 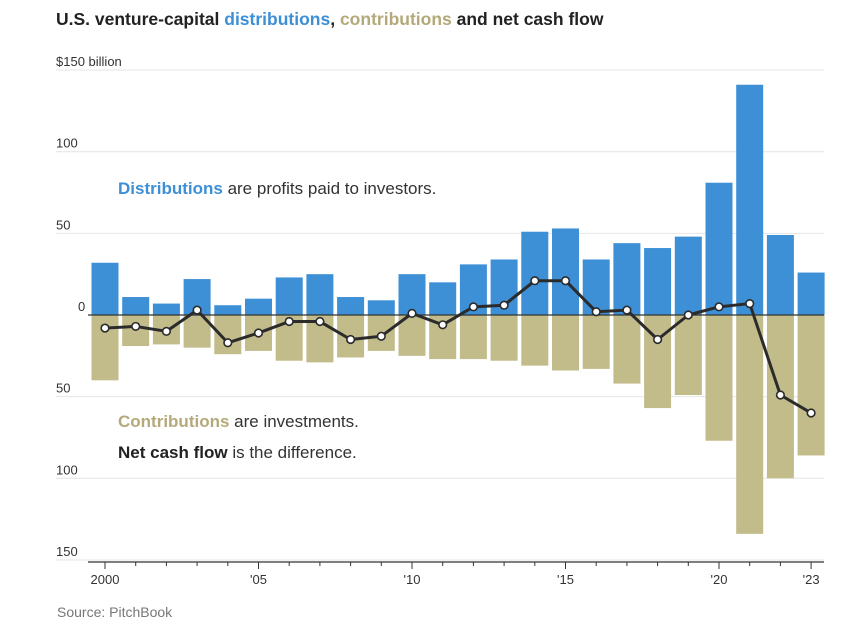 What do you see at coordinates (277, 19) in the screenshot?
I see `title-distributions: distributions` at bounding box center [277, 19].